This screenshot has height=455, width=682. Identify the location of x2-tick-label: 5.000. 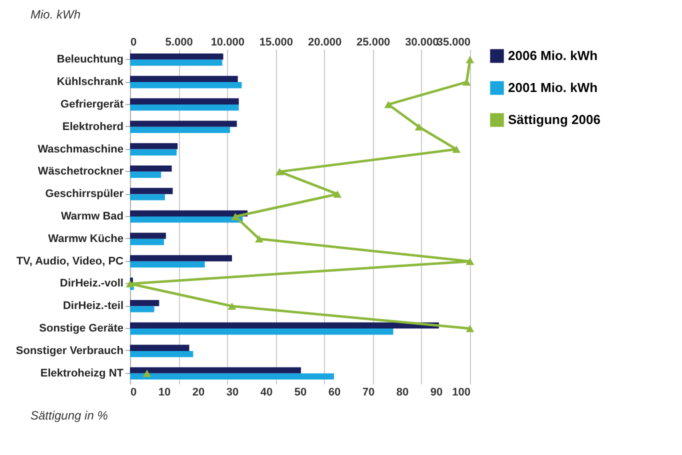
(179, 42).